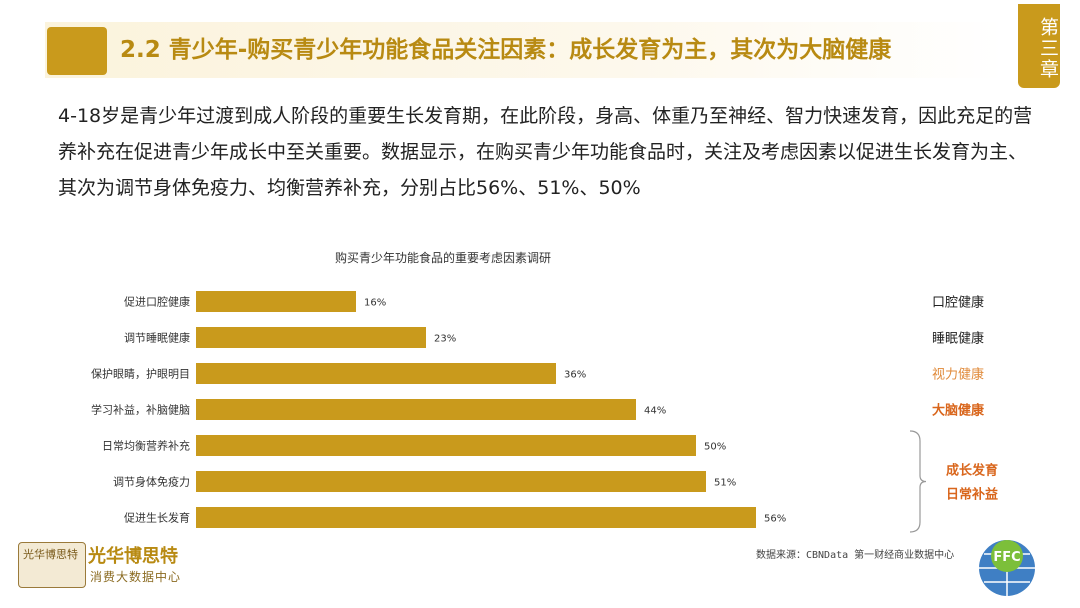 The image size is (1080, 608). I want to click on value-label: 51%, so click(725, 483).